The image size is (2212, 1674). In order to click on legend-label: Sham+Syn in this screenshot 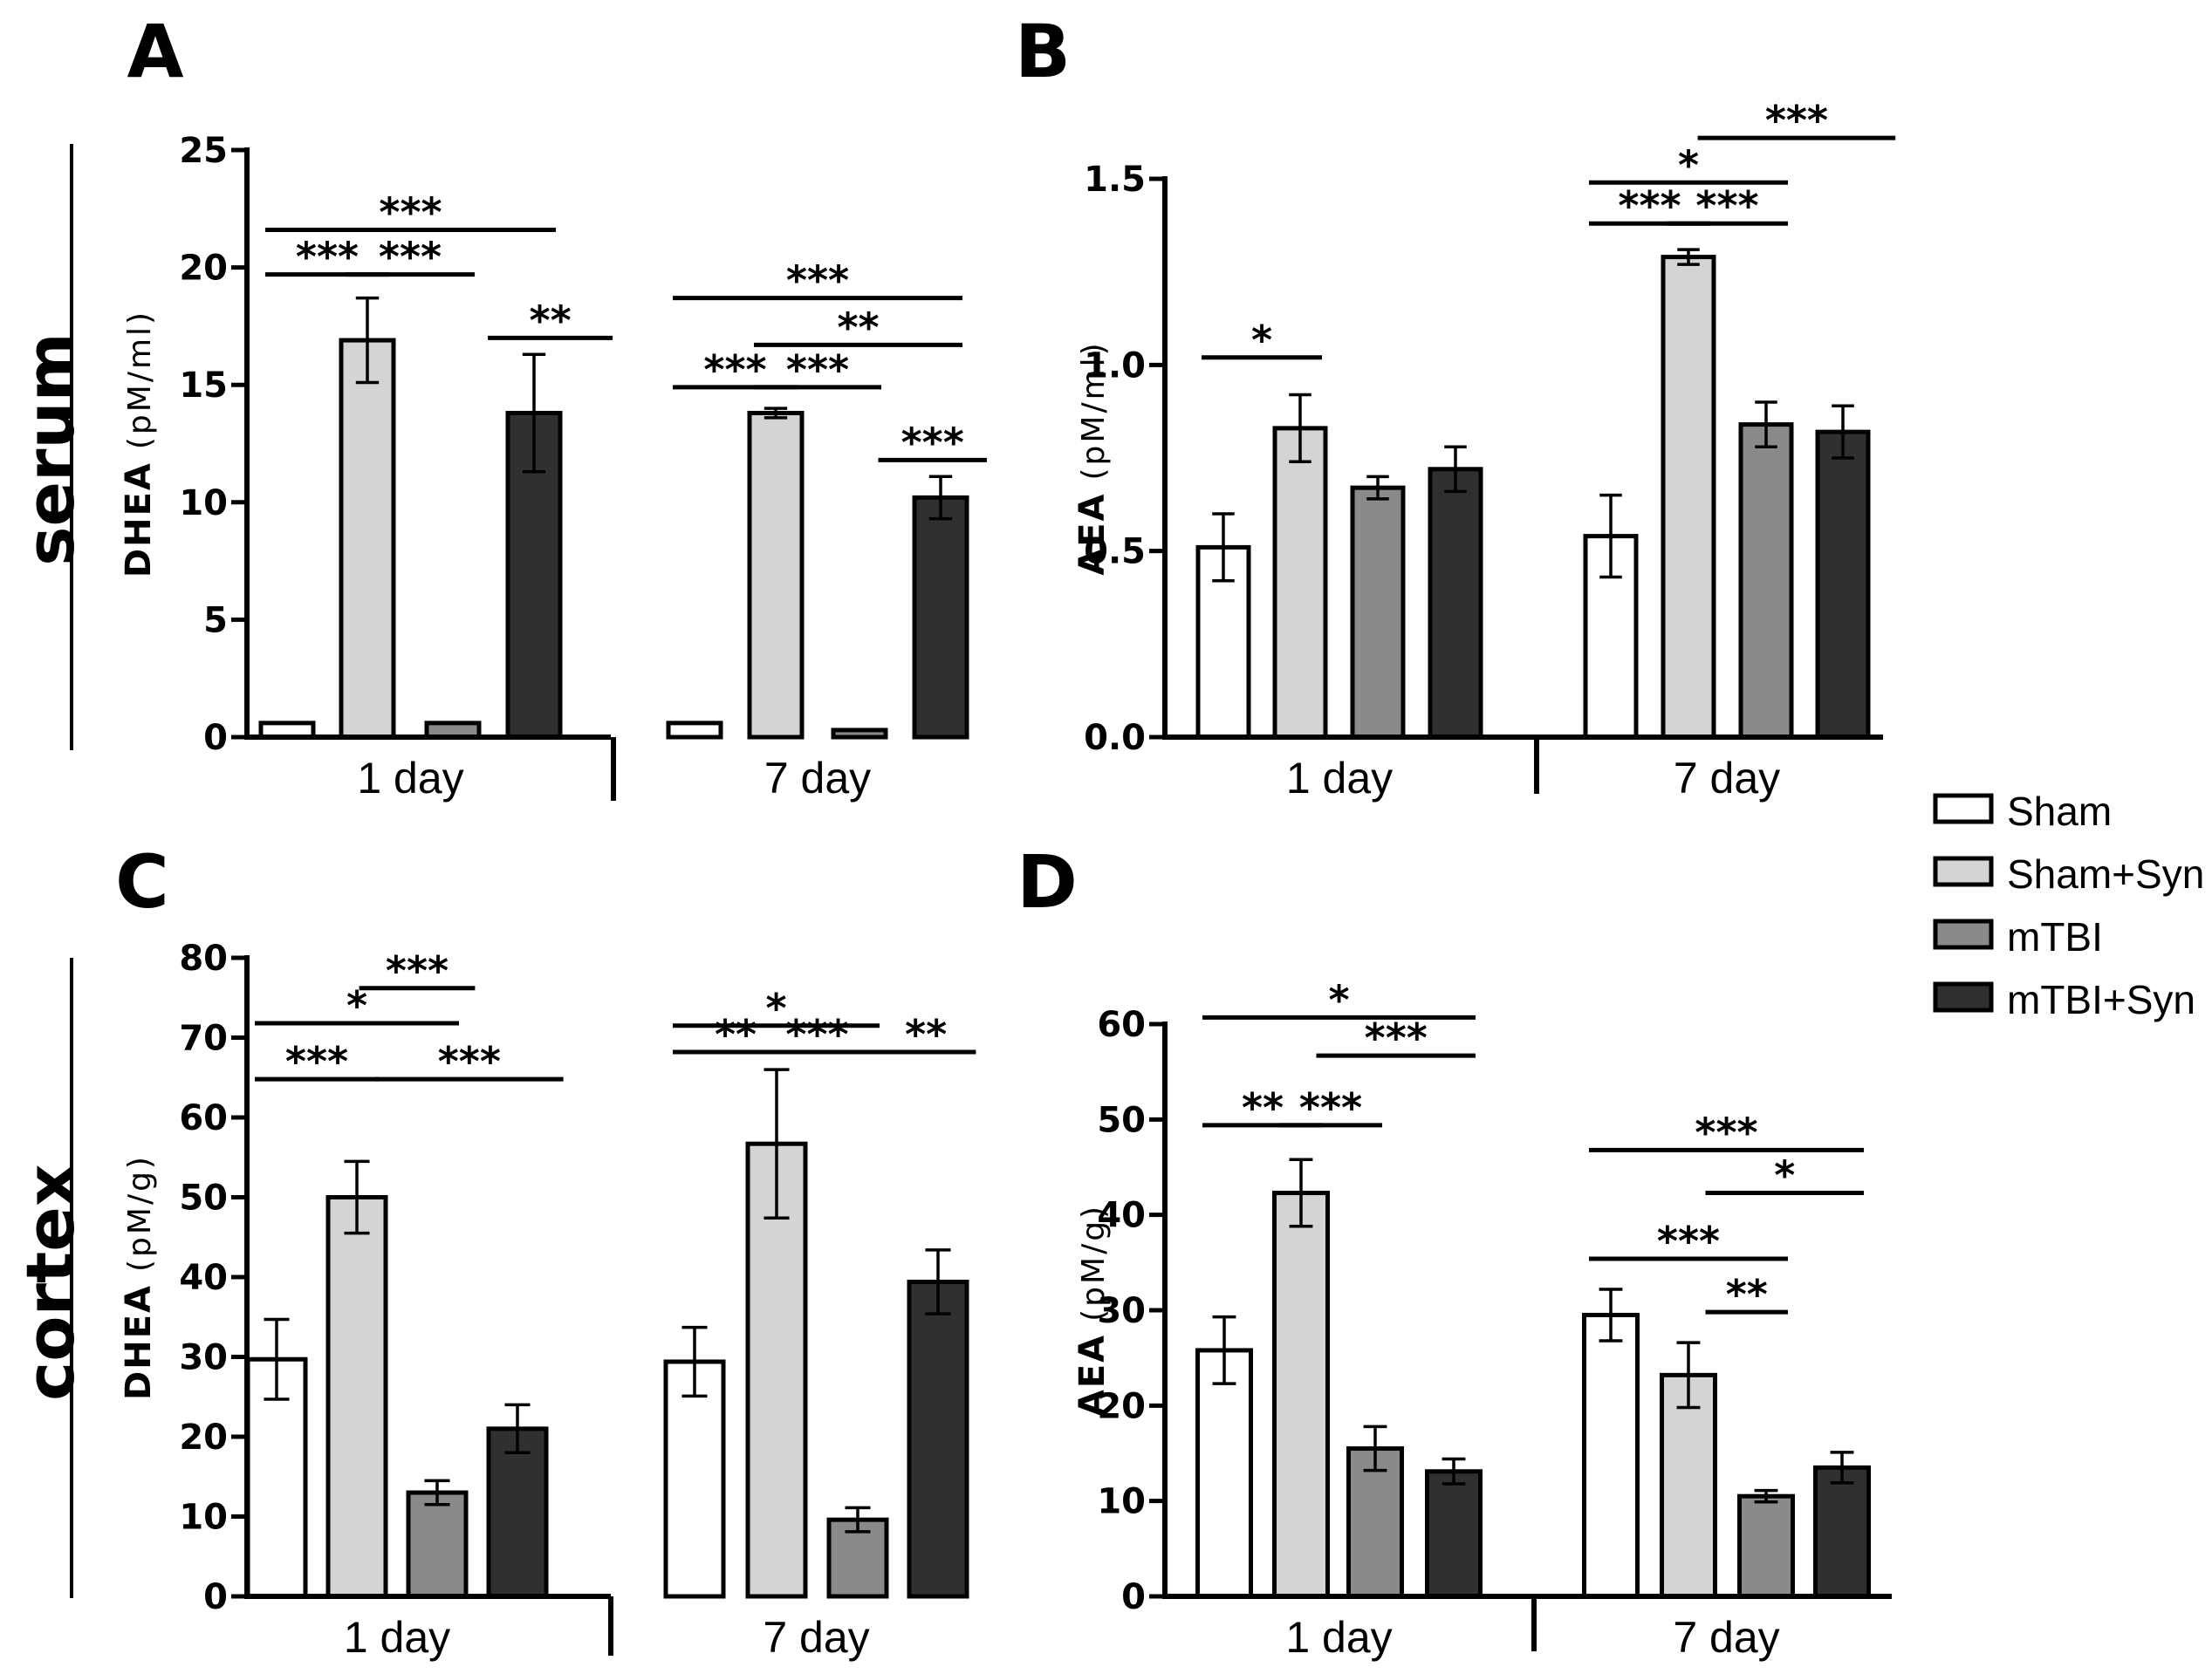, I will do `click(2105, 874)`.